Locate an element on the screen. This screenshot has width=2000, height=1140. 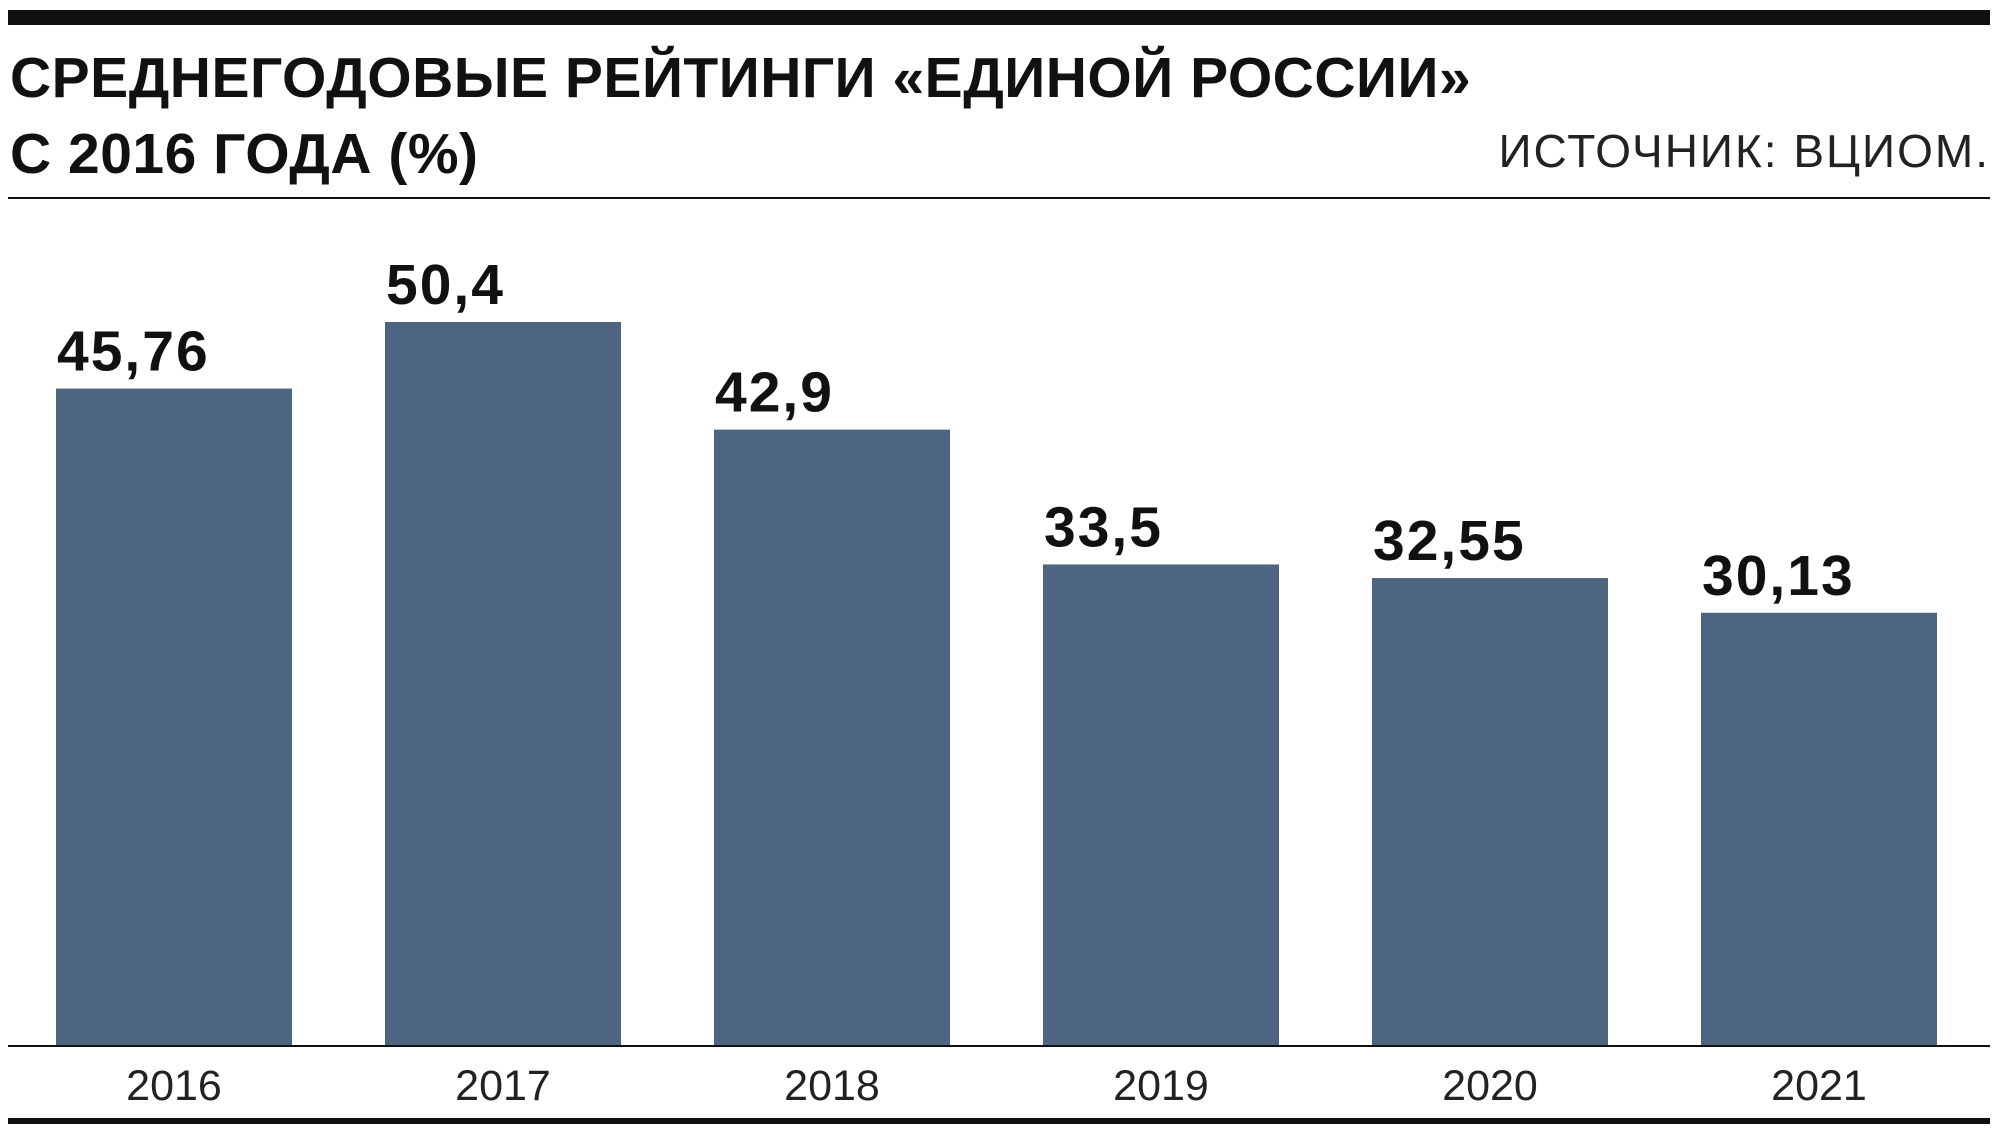
header-rule is located at coordinates (999, 198).